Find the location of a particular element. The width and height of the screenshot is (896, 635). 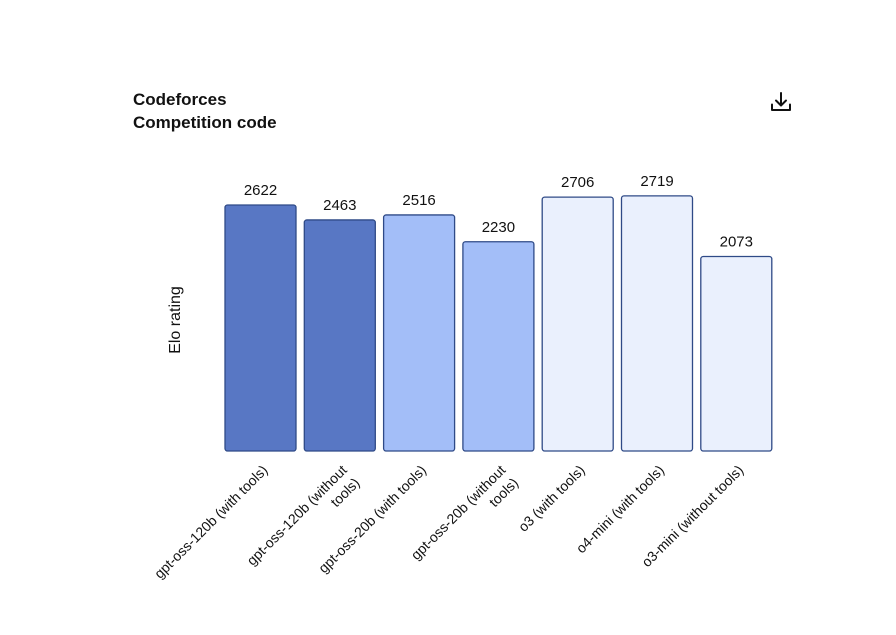

x-tick-label-6: o4-mini (with tools) is located at coordinates (620, 509).